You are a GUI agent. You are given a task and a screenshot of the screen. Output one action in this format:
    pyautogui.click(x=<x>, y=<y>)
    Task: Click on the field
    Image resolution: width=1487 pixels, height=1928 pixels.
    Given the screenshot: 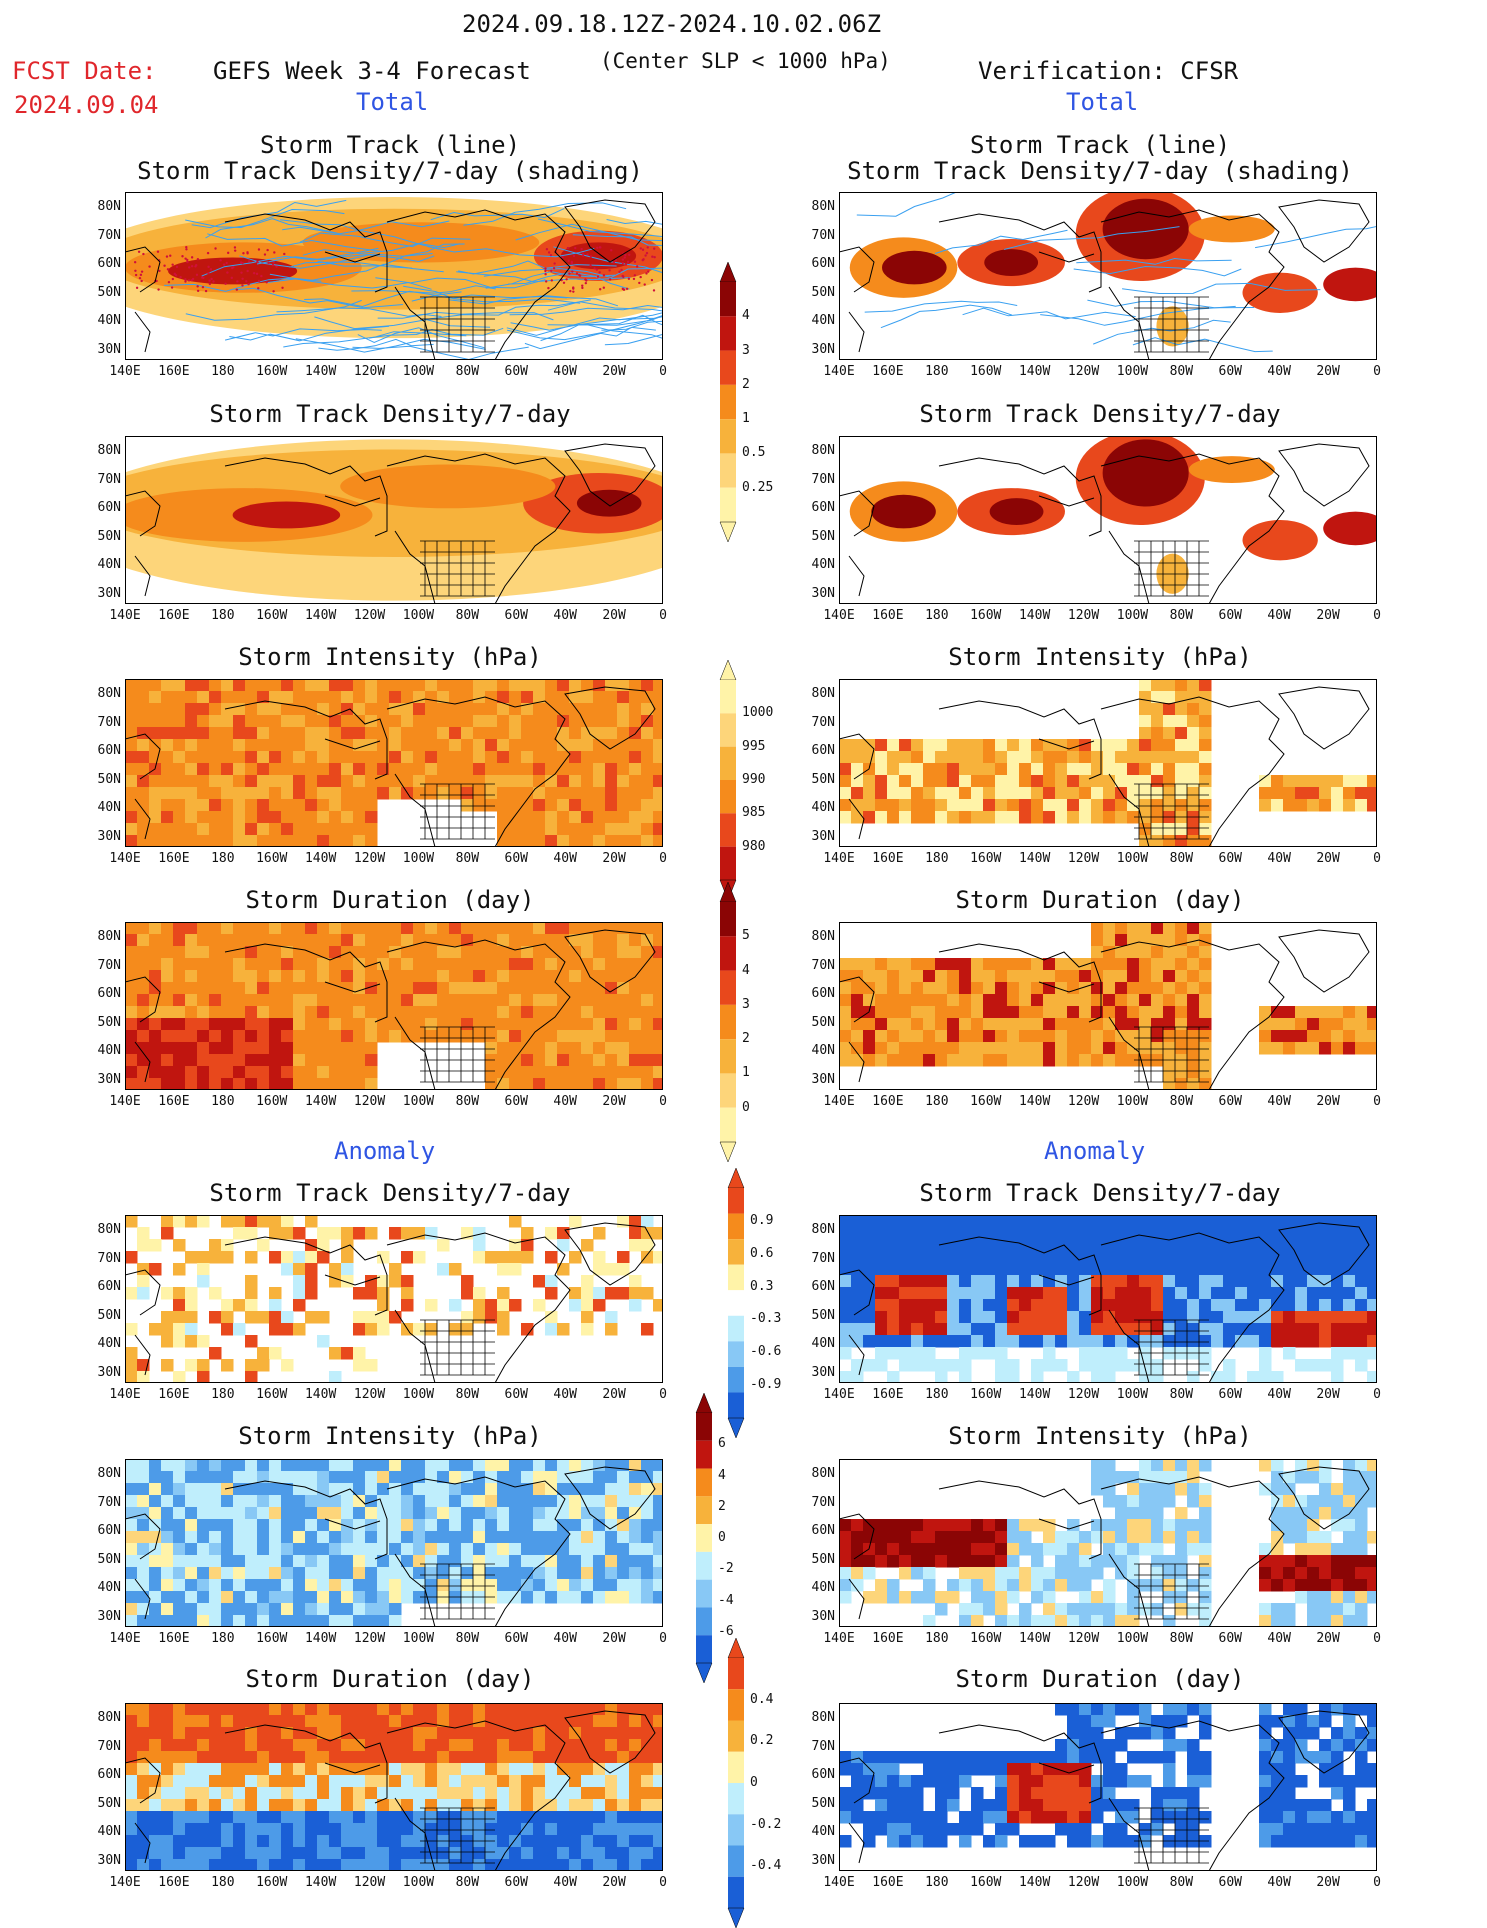 What is the action you would take?
    pyautogui.click(x=394, y=763)
    